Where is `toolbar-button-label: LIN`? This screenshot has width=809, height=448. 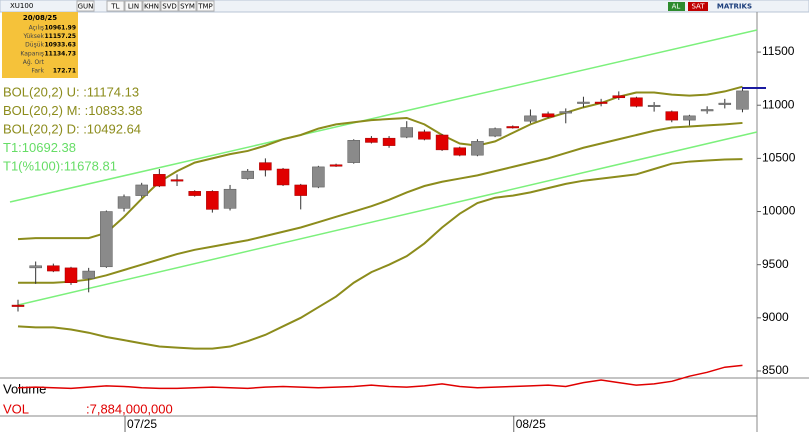
toolbar-button-label: LIN is located at coordinates (133, 7).